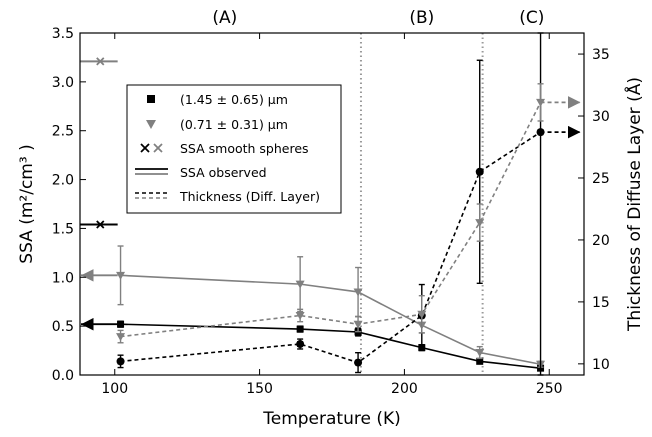 Image resolution: width=652 pixels, height=437 pixels. What do you see at coordinates (249, 196) in the screenshot?
I see `legend-label: Thickness (Diff. Layer)` at bounding box center [249, 196].